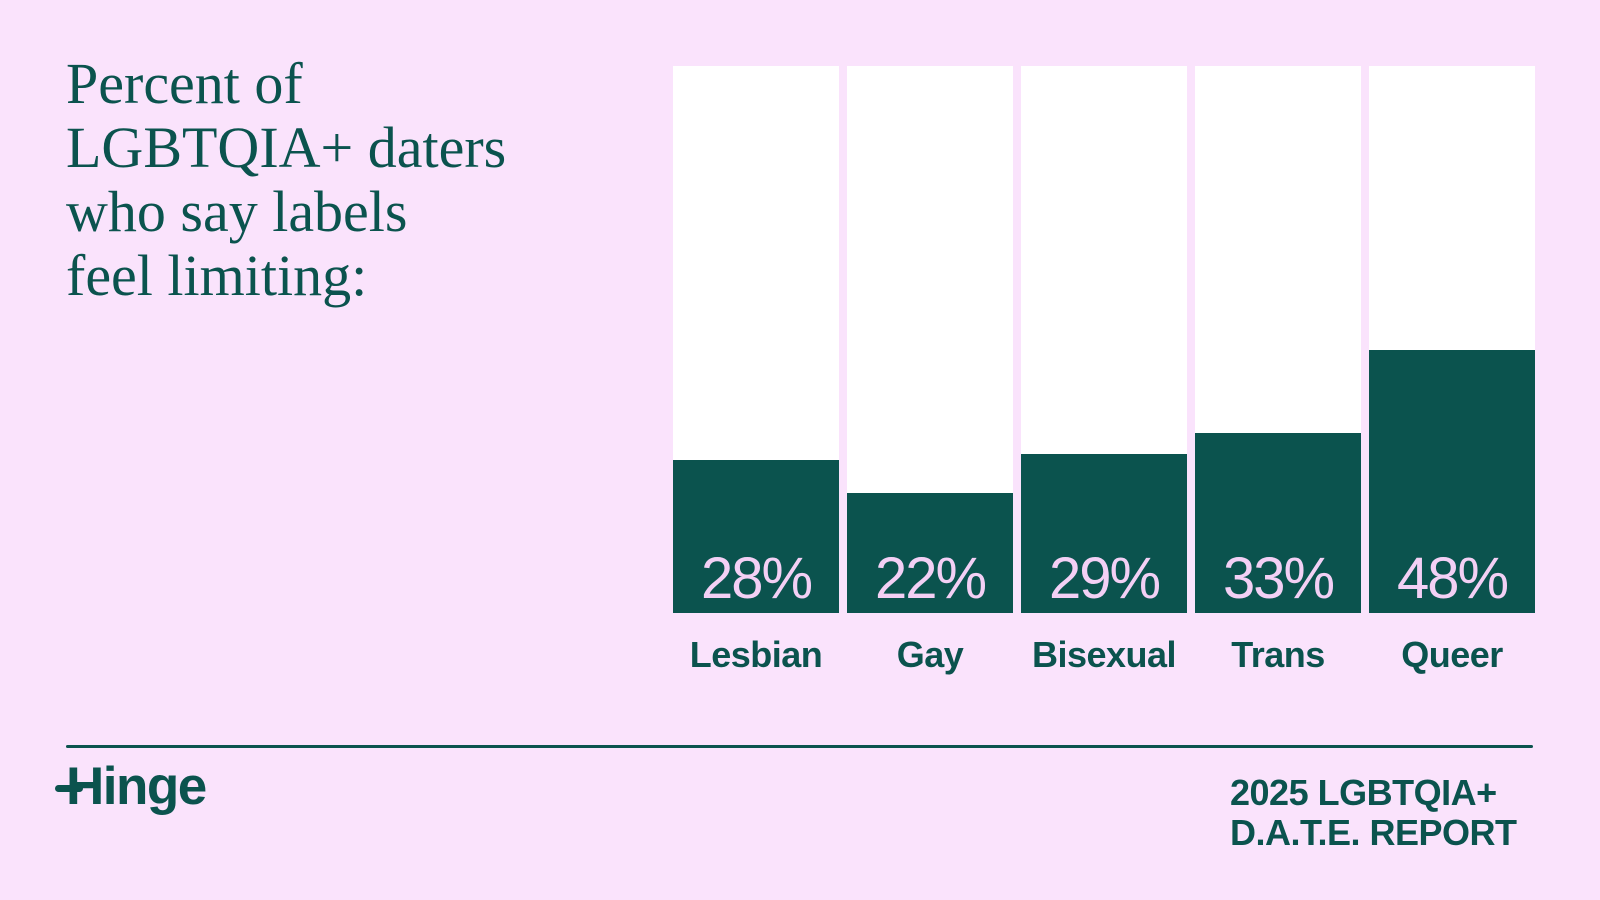 The width and height of the screenshot is (1600, 900). What do you see at coordinates (1104, 533) in the screenshot?
I see `bar-fill: 29%` at bounding box center [1104, 533].